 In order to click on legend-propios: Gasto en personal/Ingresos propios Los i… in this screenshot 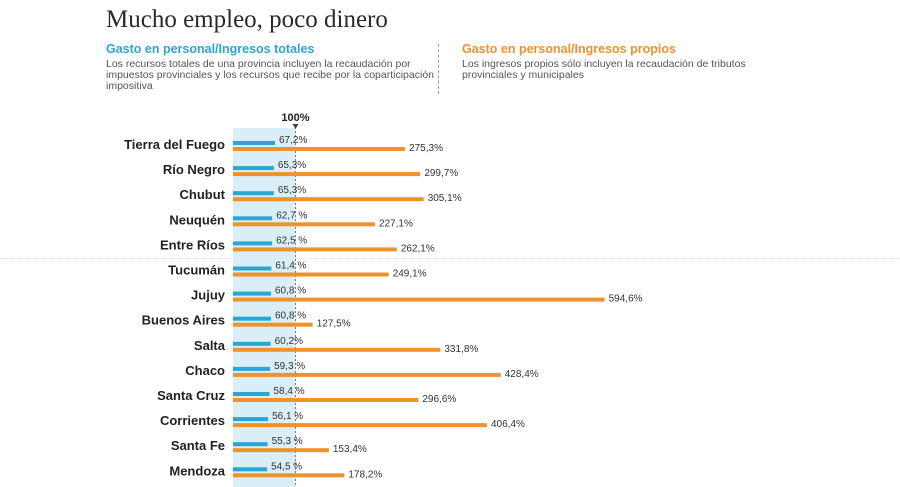, I will do `click(627, 61)`.